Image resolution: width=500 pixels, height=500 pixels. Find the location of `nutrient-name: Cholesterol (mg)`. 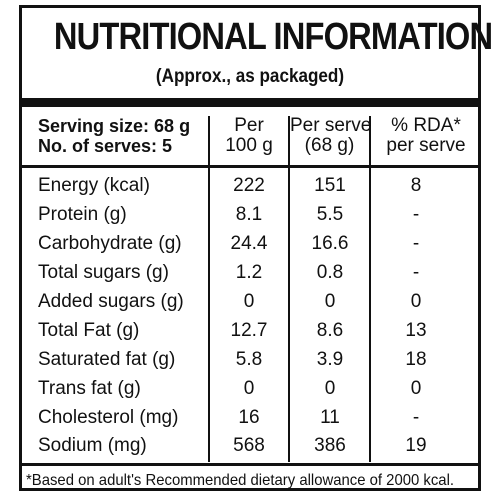

nutrient-name: Cholesterol (mg) is located at coordinates (108, 417).